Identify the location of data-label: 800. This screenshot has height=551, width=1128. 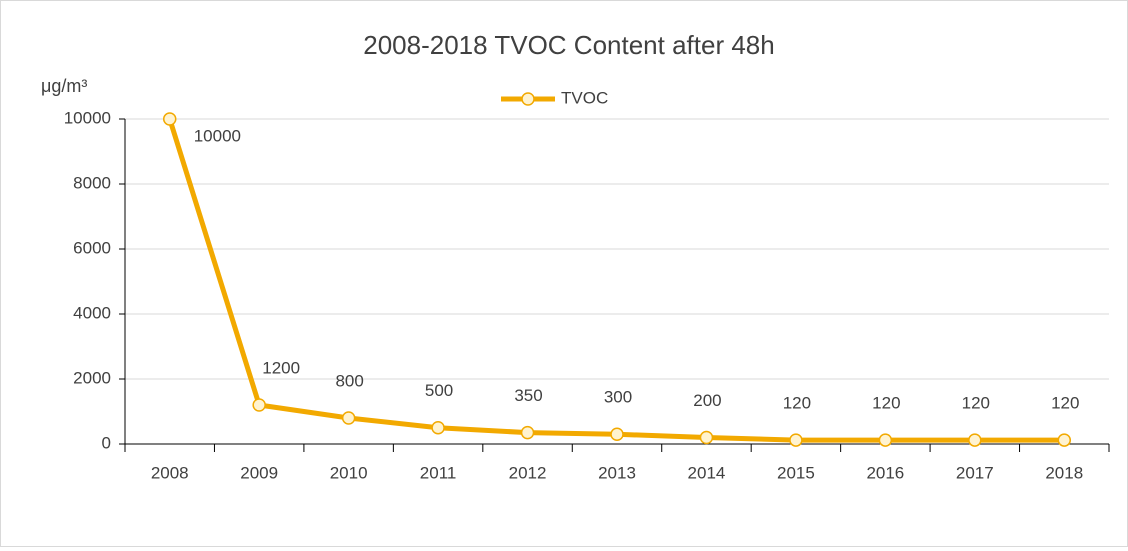
(349, 380).